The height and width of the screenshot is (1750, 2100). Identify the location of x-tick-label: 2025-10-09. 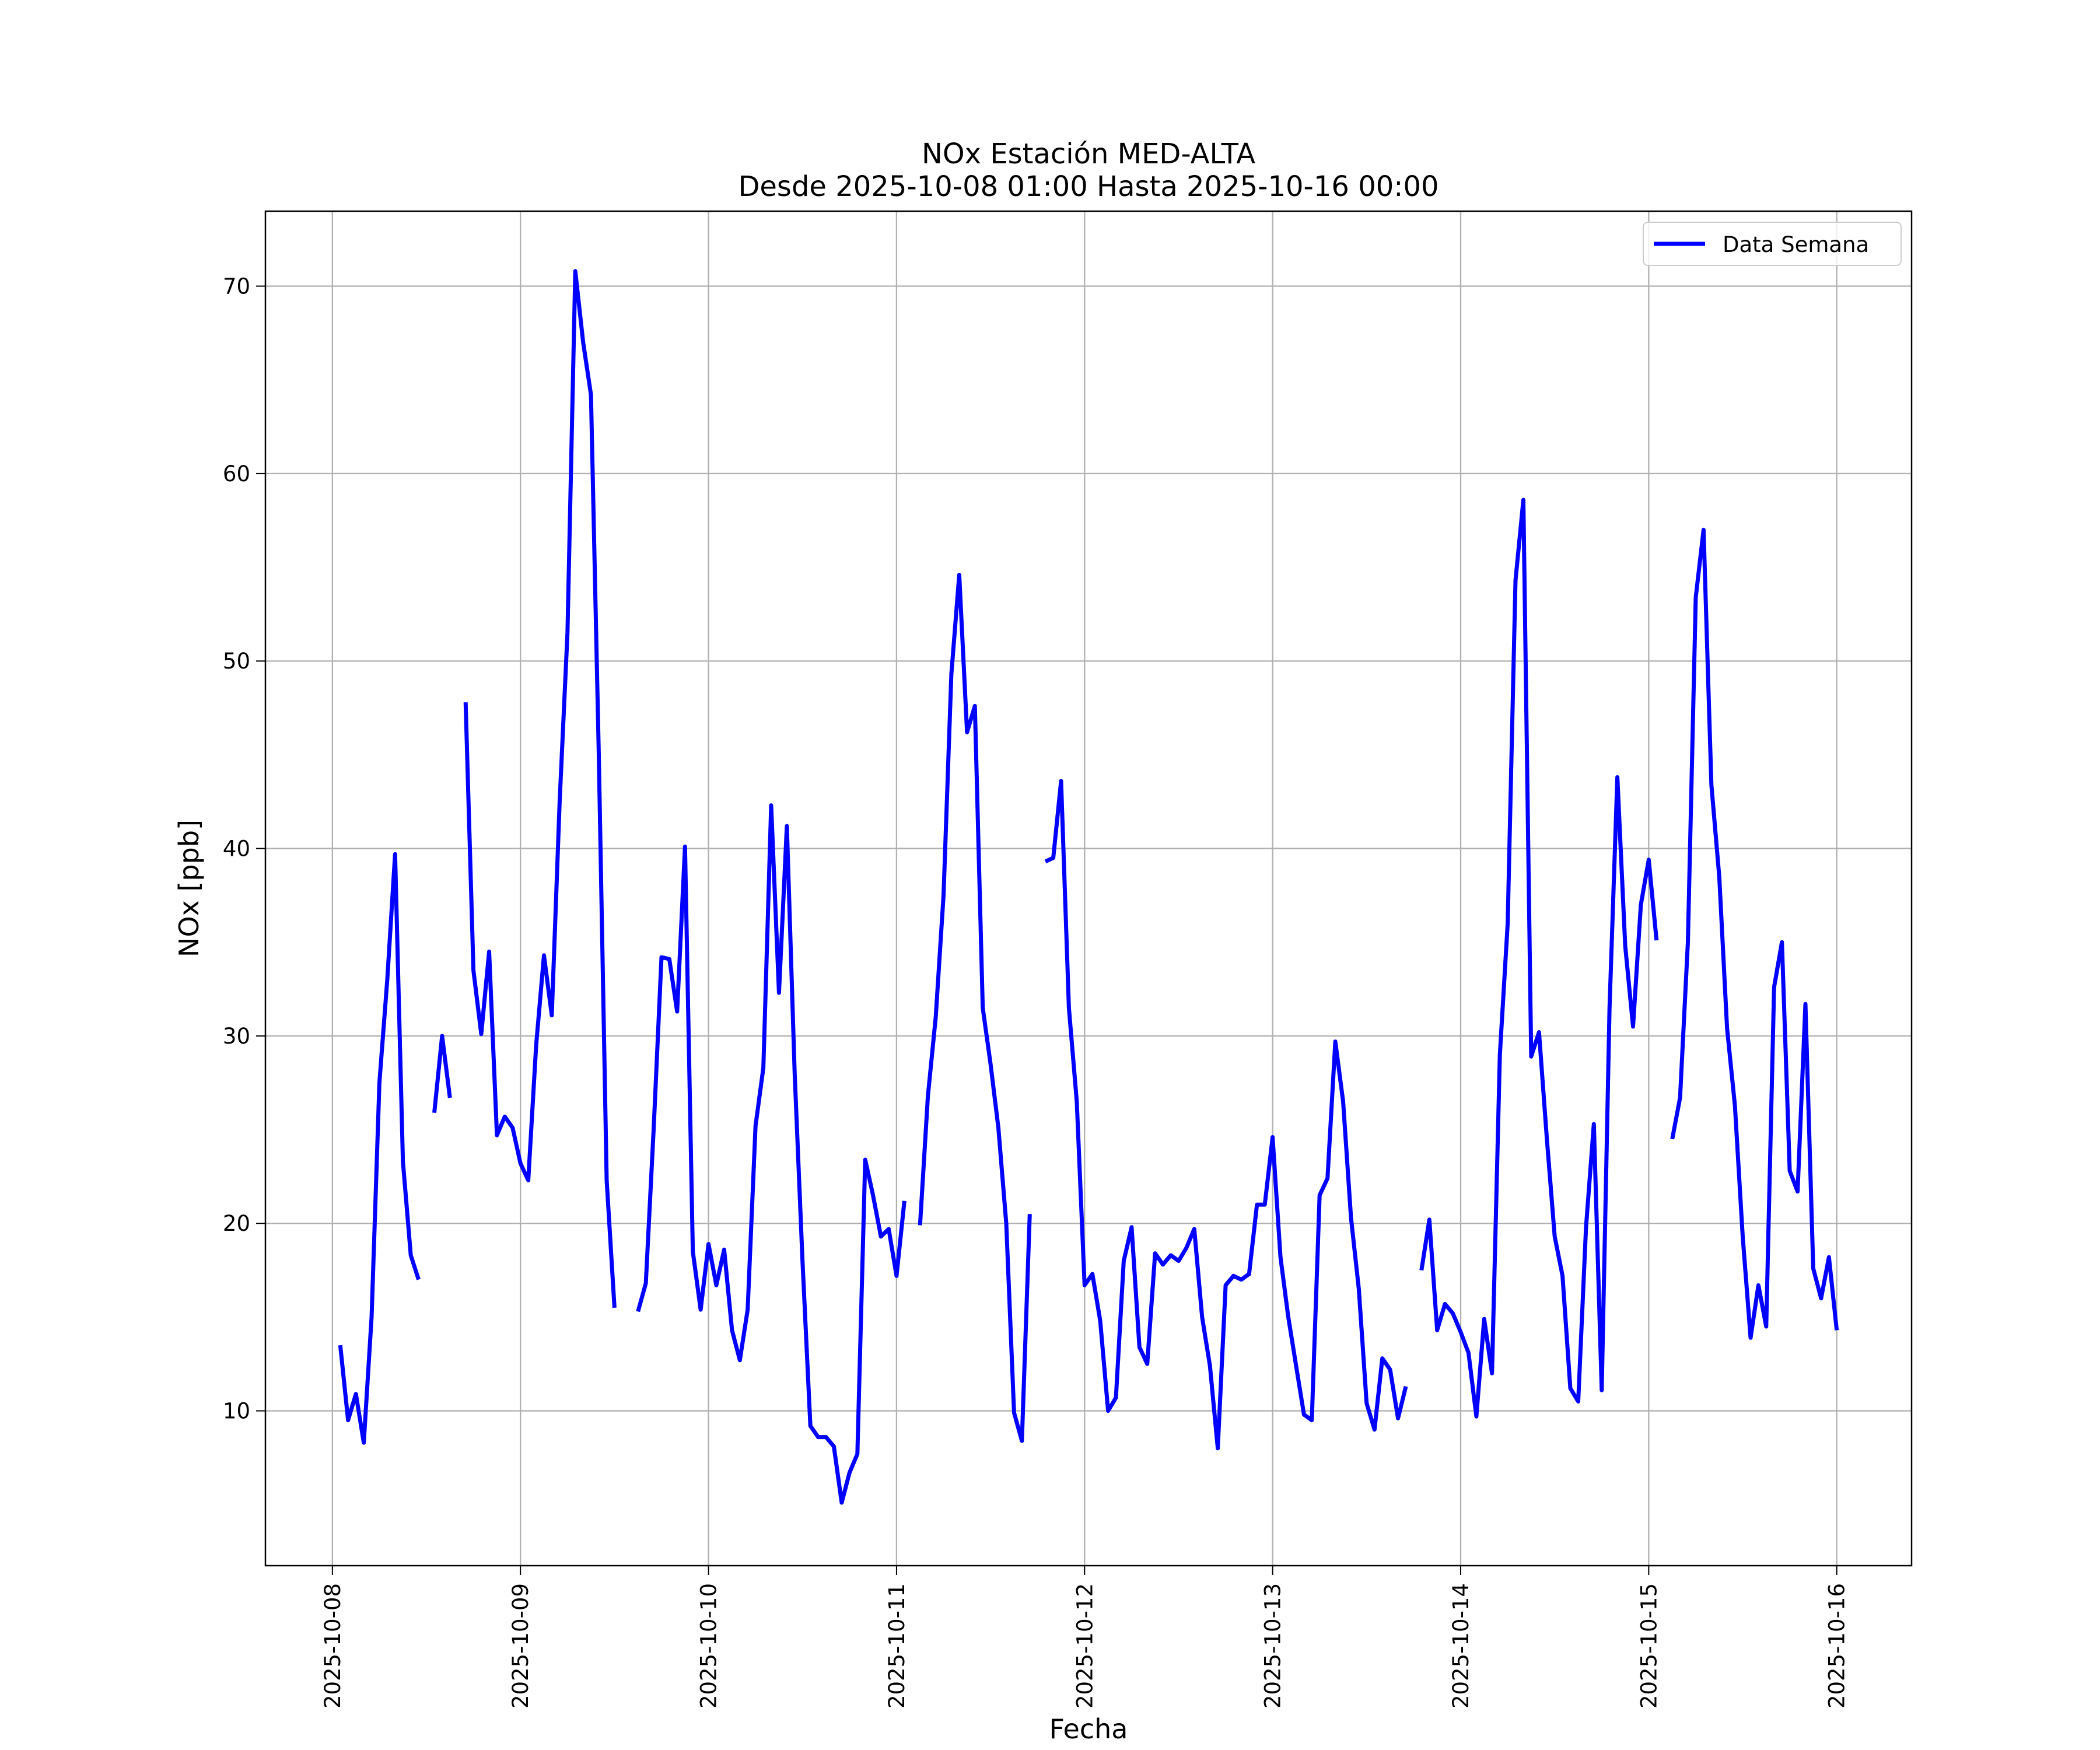
(520, 1646).